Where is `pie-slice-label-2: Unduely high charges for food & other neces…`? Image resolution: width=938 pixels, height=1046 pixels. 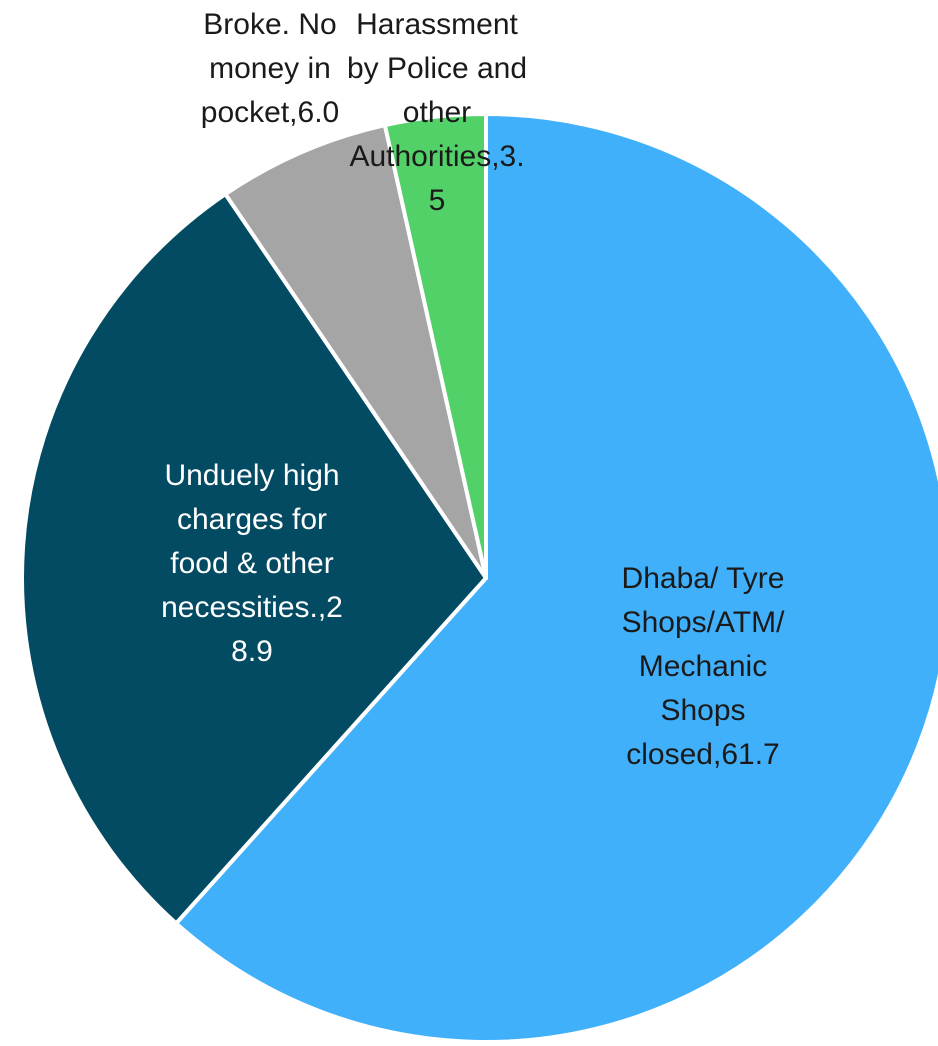
pie-slice-label-2: Unduely high charges for food & other neces… is located at coordinates (252, 563).